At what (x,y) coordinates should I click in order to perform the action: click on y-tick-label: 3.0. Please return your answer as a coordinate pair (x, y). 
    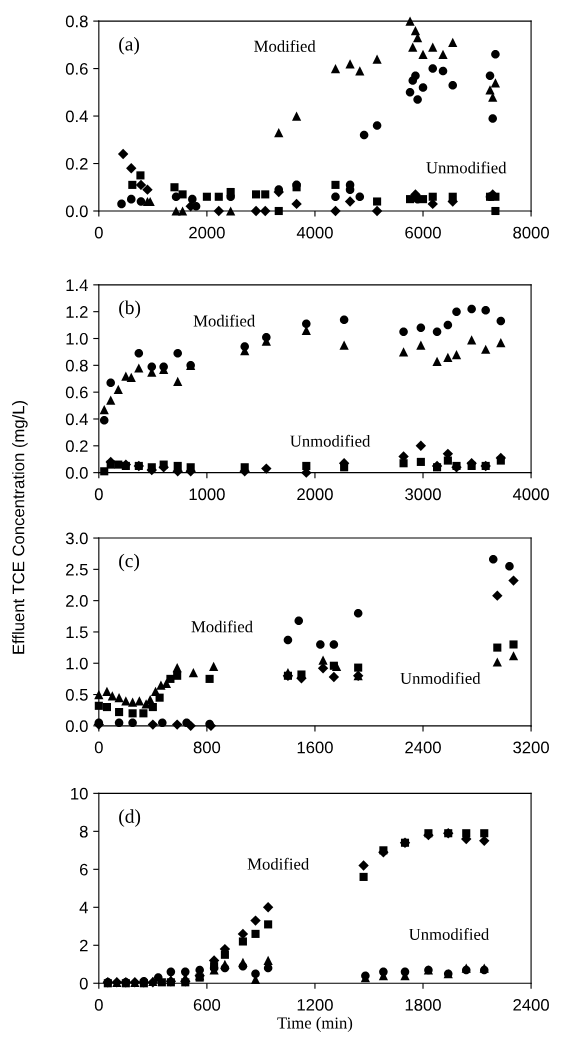
    Looking at the image, I should click on (76, 538).